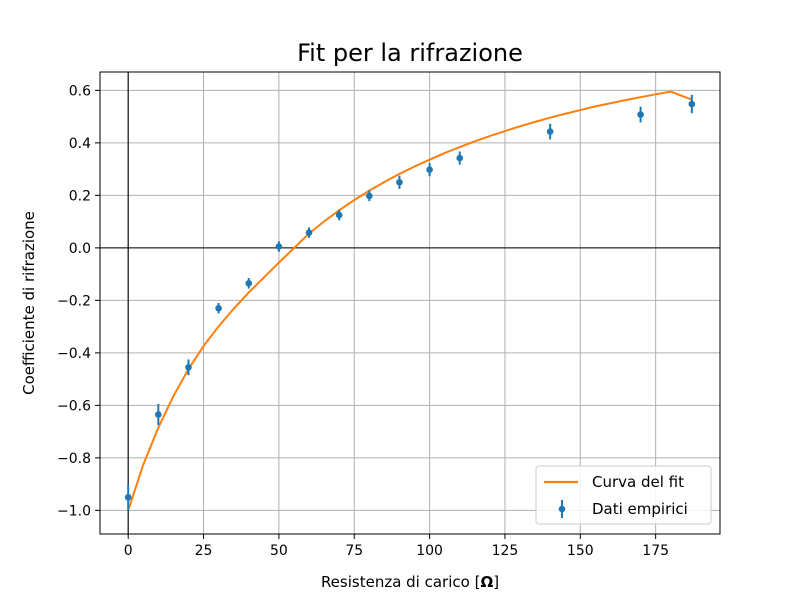 This screenshot has width=800, height=600. What do you see at coordinates (29, 303) in the screenshot?
I see `y-axis-label: Coefficiente di rifrazione` at bounding box center [29, 303].